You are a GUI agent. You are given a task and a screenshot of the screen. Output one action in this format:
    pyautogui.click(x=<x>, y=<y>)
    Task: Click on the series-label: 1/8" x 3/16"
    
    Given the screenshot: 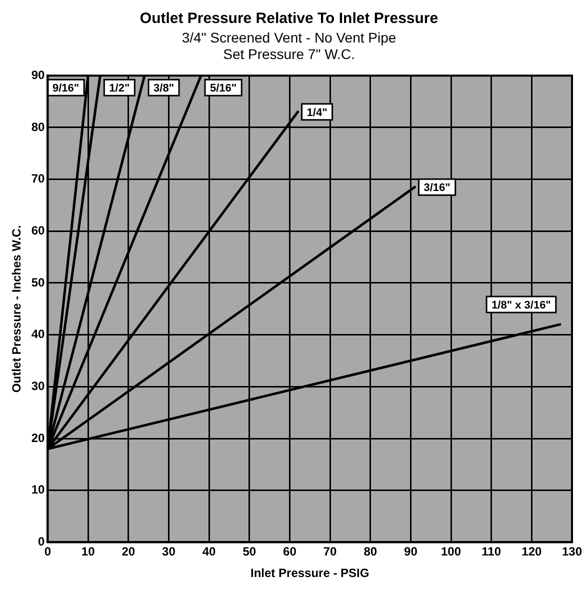 What is the action you would take?
    pyautogui.click(x=521, y=305)
    